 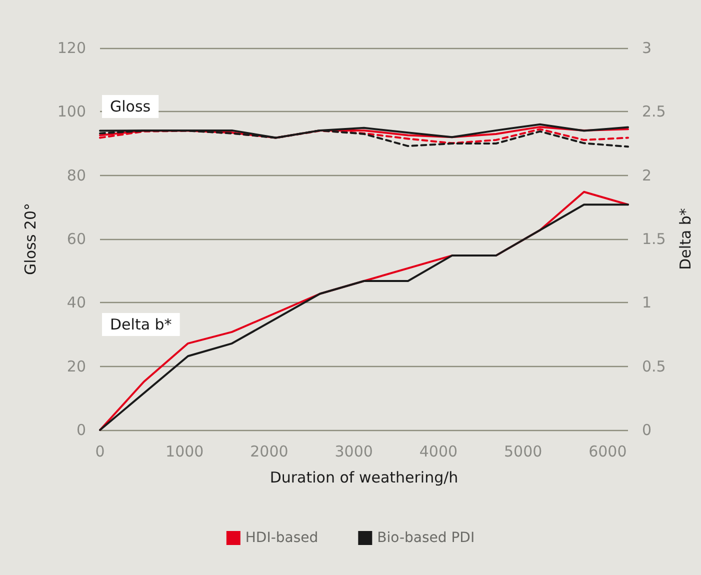 What do you see at coordinates (654, 239) in the screenshot?
I see `y2-tick-label: 1.5` at bounding box center [654, 239].